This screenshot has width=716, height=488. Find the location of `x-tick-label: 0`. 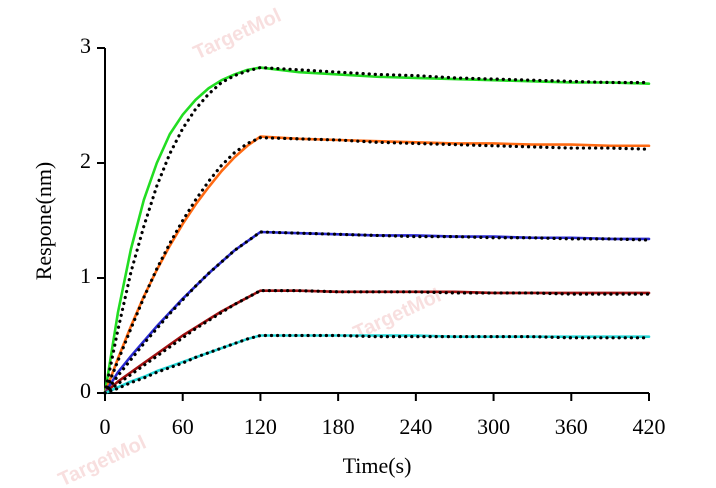

x-tick-label: 0 is located at coordinates (105, 426).